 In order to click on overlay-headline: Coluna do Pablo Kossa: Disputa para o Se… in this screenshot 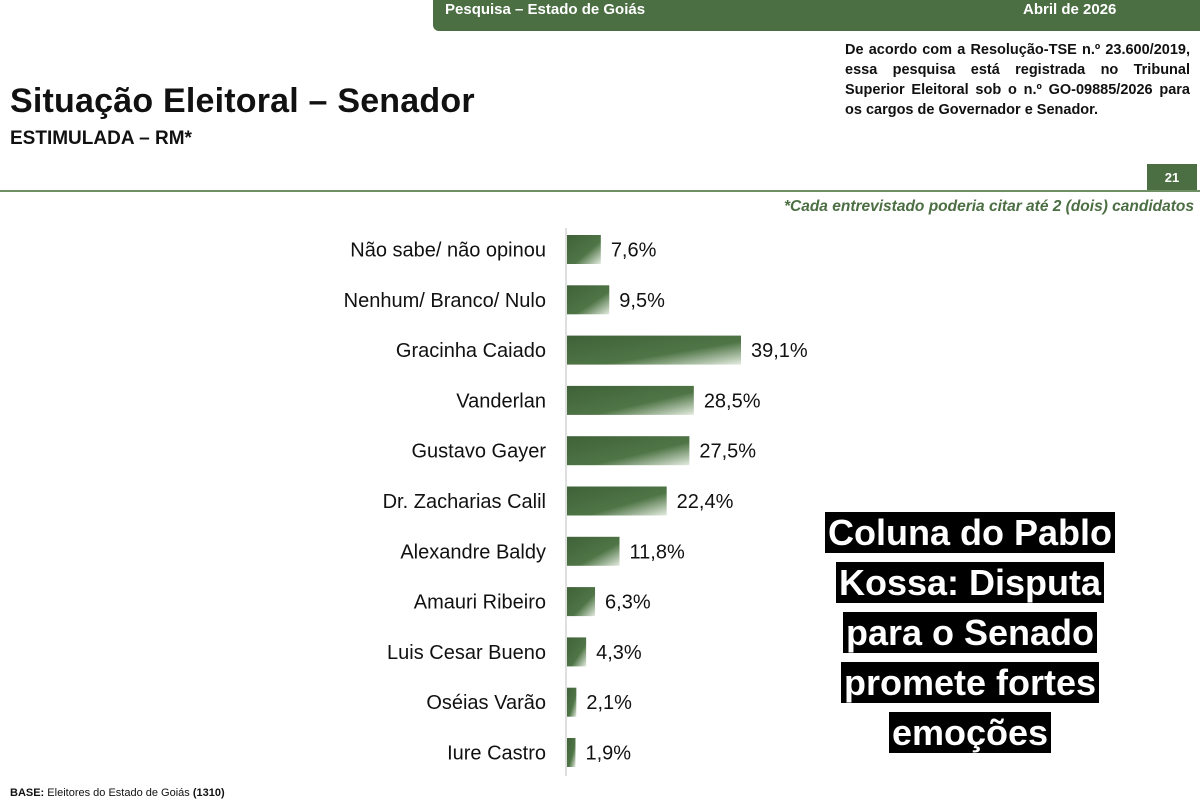, I will do `click(970, 637)`.